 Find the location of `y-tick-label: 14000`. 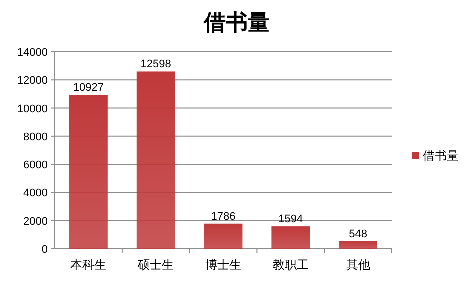

y-tick-label: 14000 is located at coordinates (32, 53).